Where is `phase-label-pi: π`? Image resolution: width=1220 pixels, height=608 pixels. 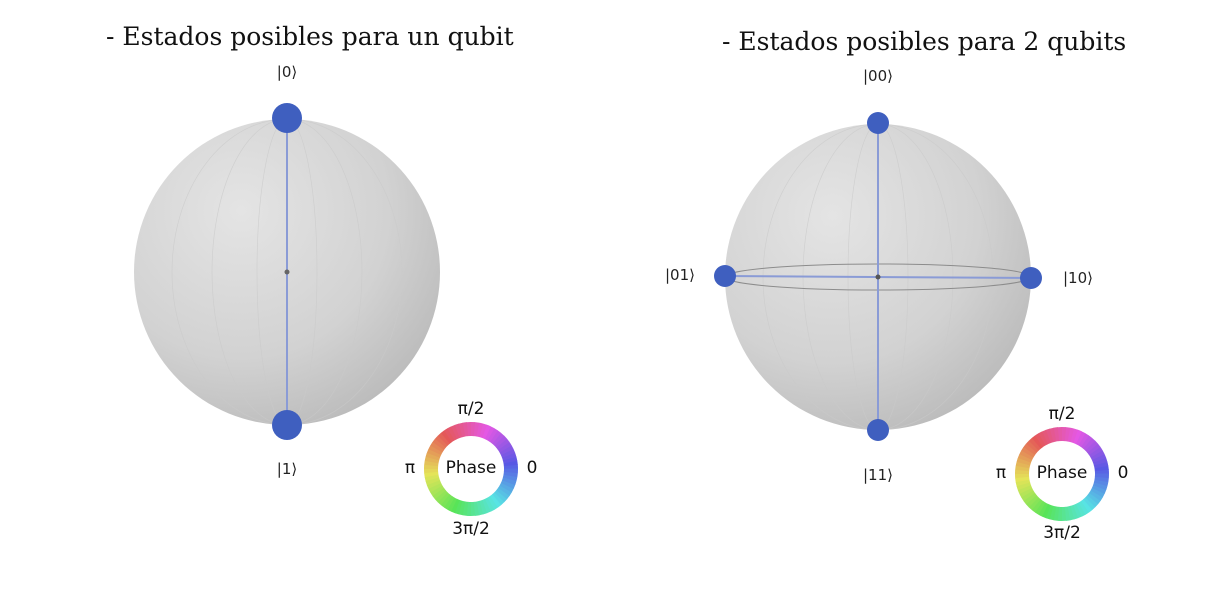
phase-label-pi: π is located at coordinates (1001, 473).